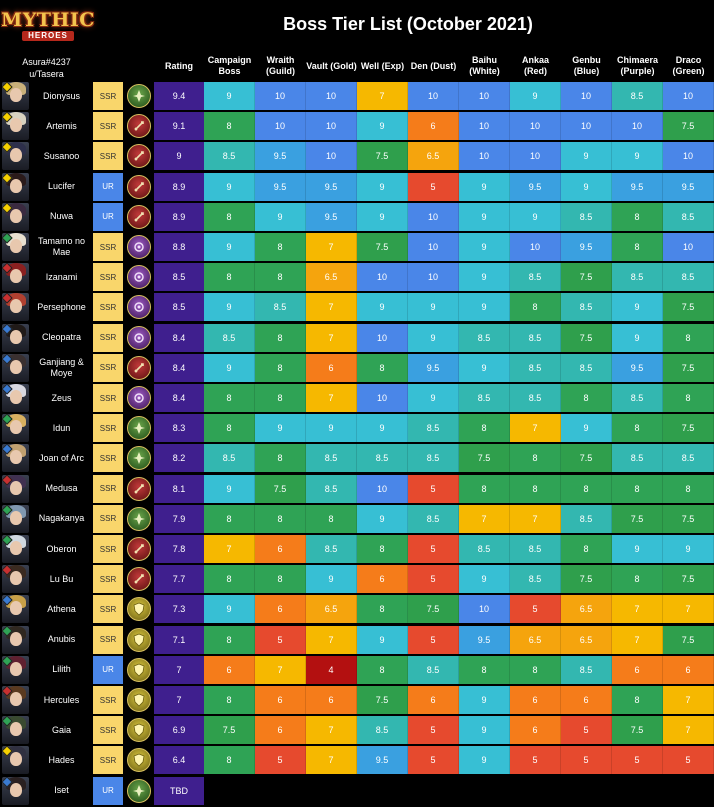 This screenshot has height=807, width=714. I want to click on score-den-dust: 8.5, so click(433, 428).